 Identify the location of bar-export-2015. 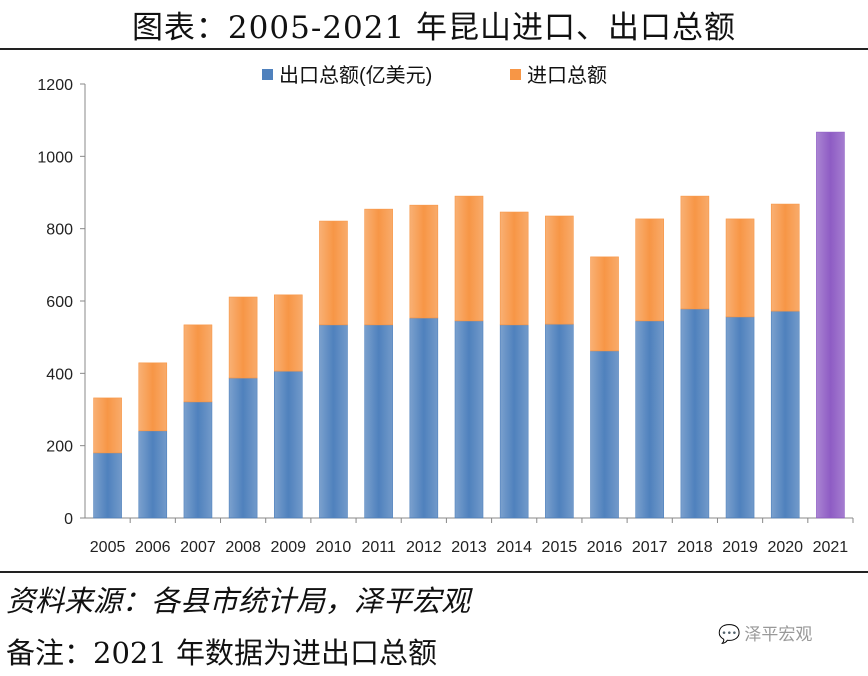
(559, 421).